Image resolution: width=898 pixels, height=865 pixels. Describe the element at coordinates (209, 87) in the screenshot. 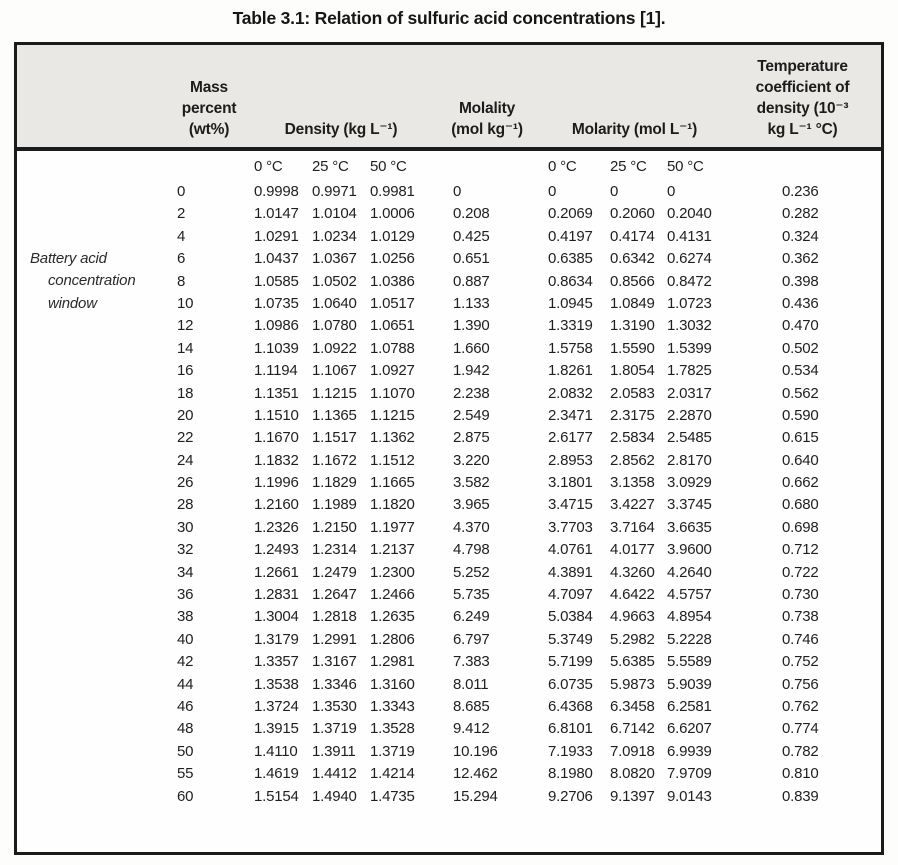

I see `col-header-line: Mass` at that location.